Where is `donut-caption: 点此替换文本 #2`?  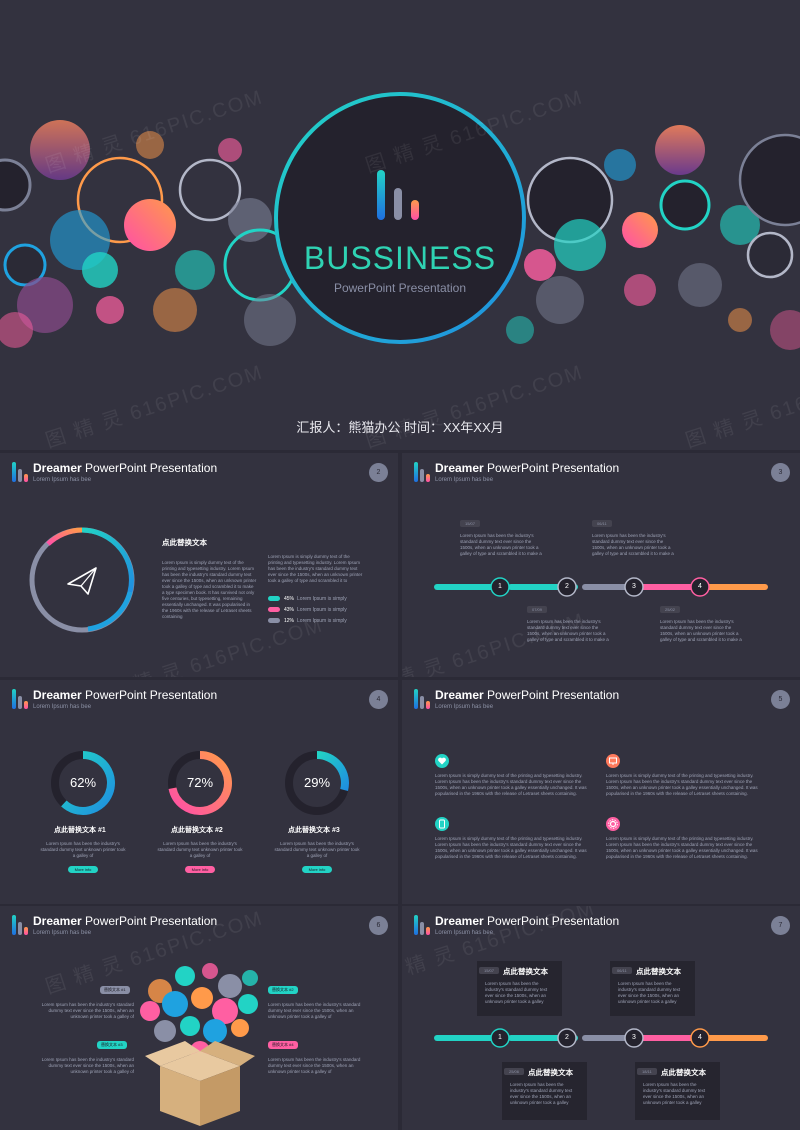
donut-caption: 点此替换文本 #2 is located at coordinates (197, 830).